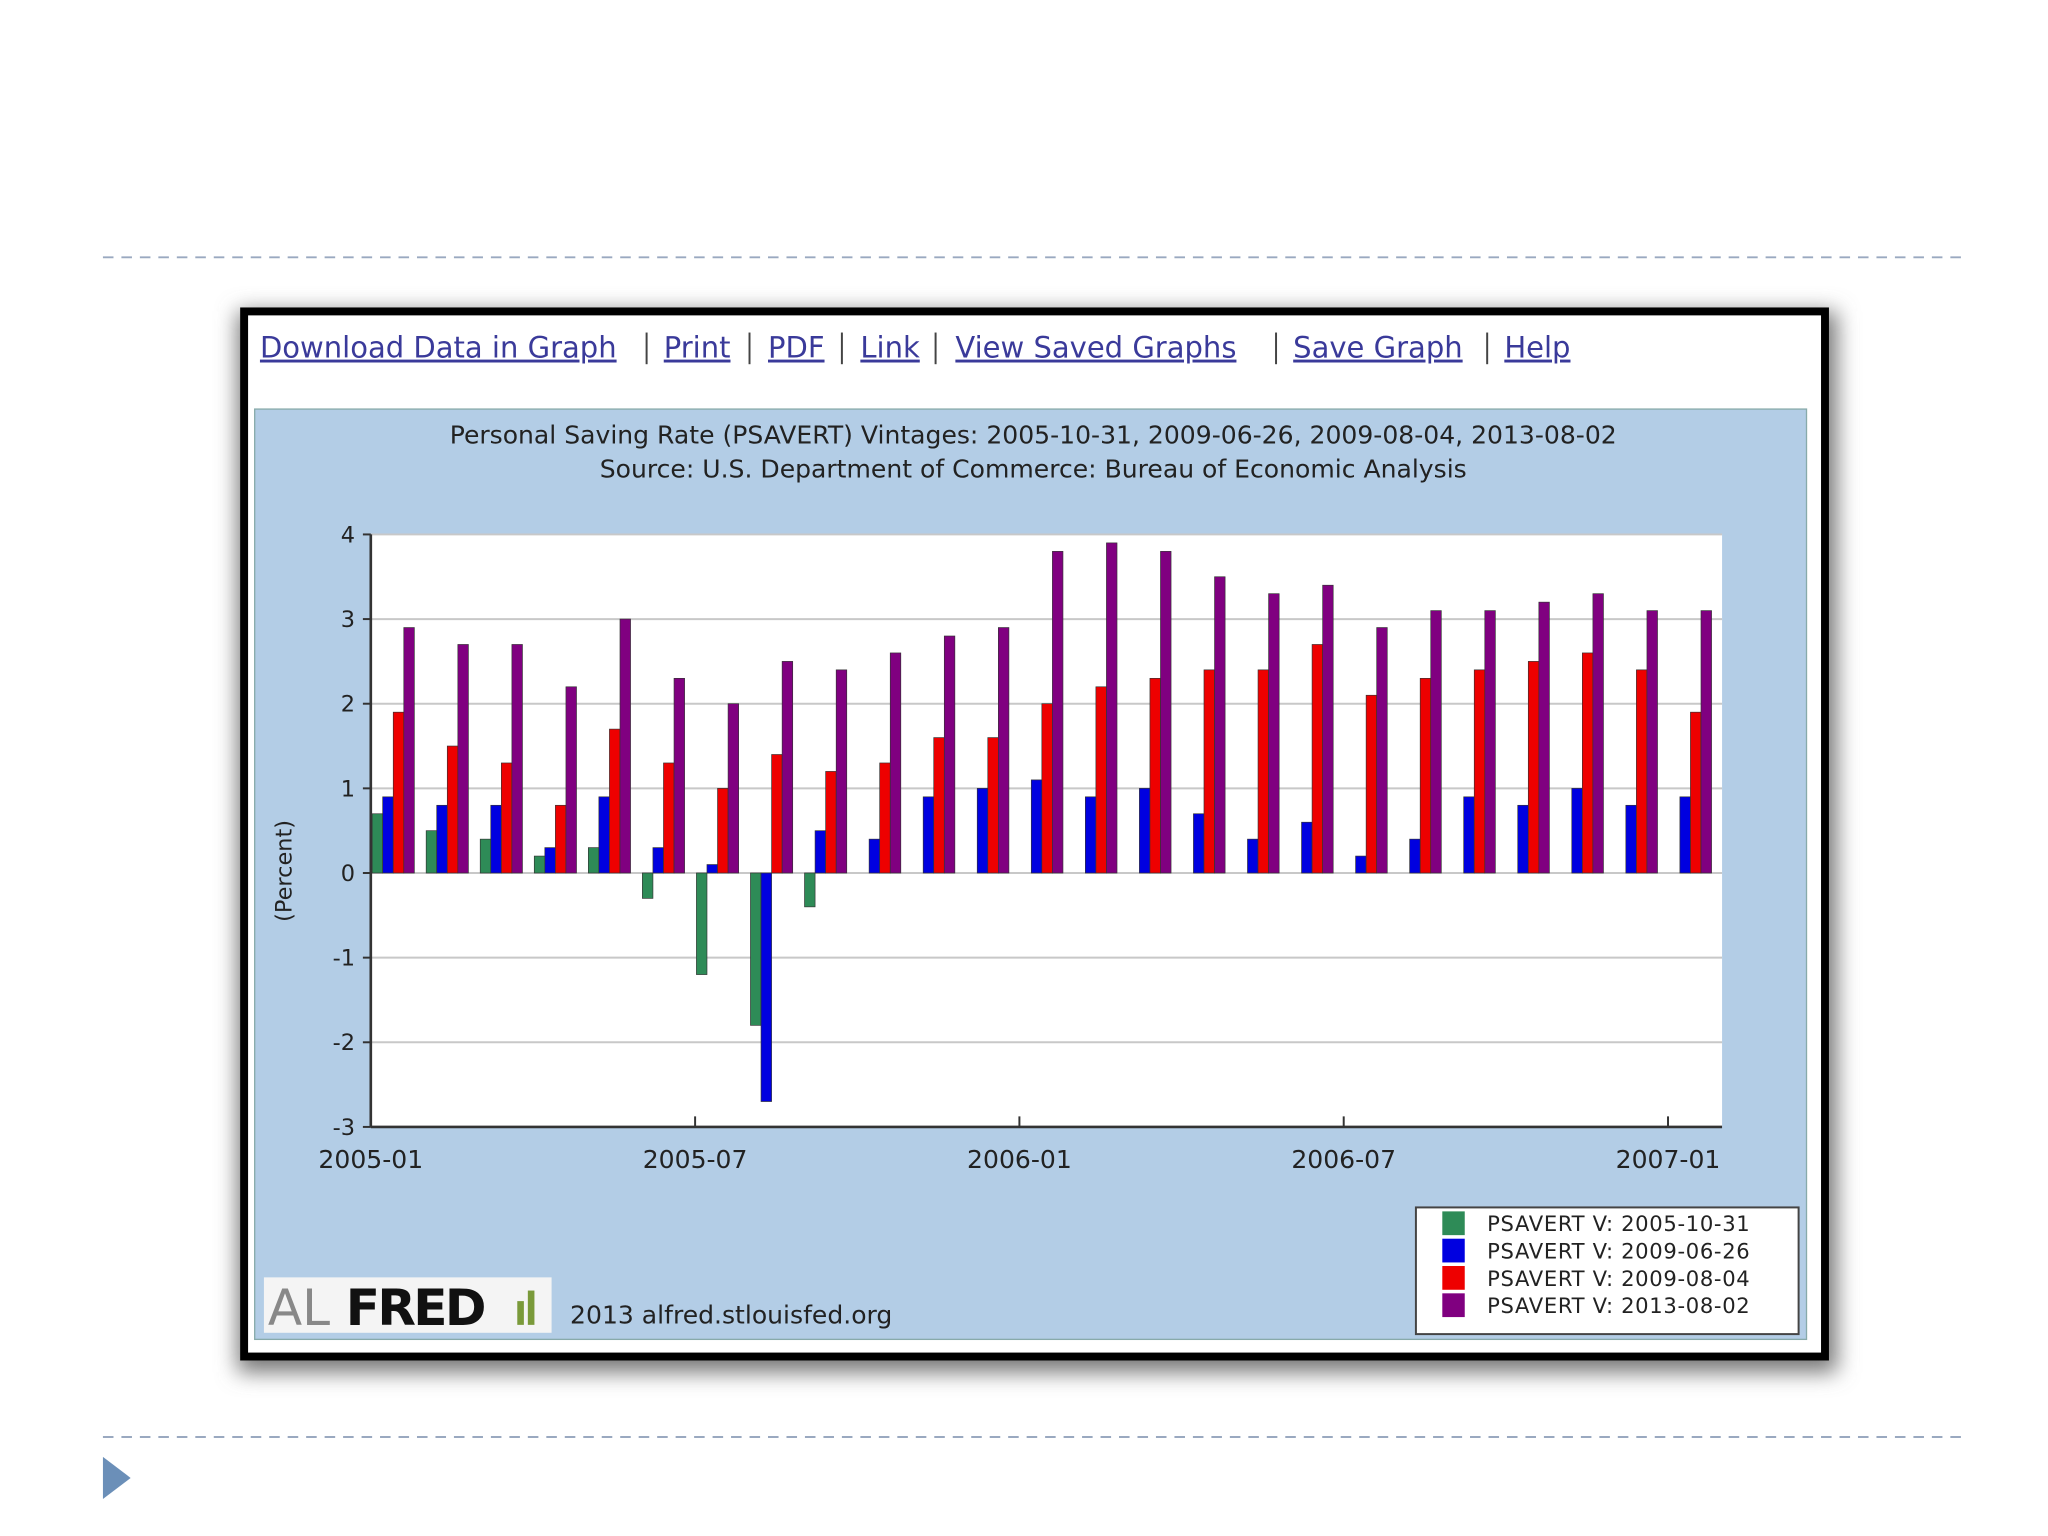 Image resolution: width=2048 pixels, height=1536 pixels. What do you see at coordinates (1618, 1223) in the screenshot?
I see `legend-label: PSAVERT V: 2005-10-31` at bounding box center [1618, 1223].